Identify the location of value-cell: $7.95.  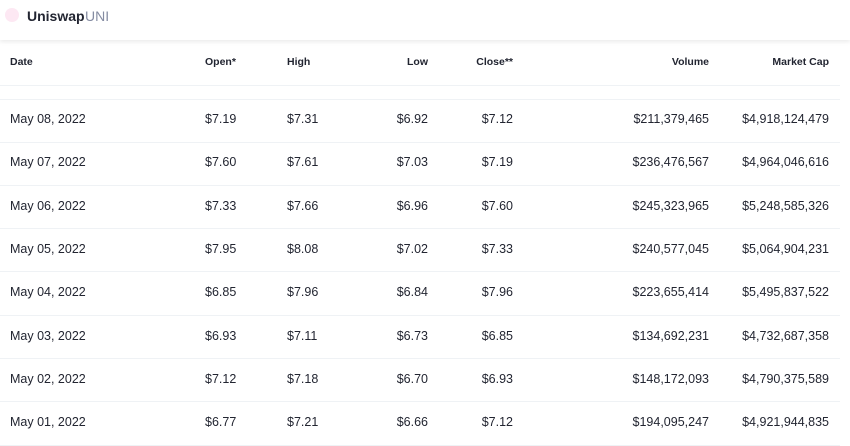
(221, 248).